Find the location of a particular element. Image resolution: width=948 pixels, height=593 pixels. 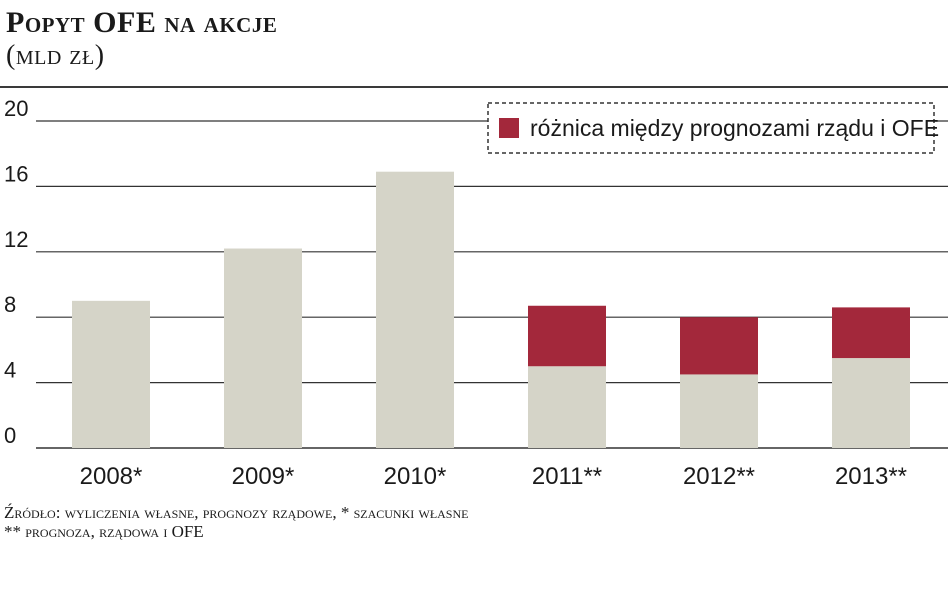

y-tick-label: 0 is located at coordinates (10, 435).